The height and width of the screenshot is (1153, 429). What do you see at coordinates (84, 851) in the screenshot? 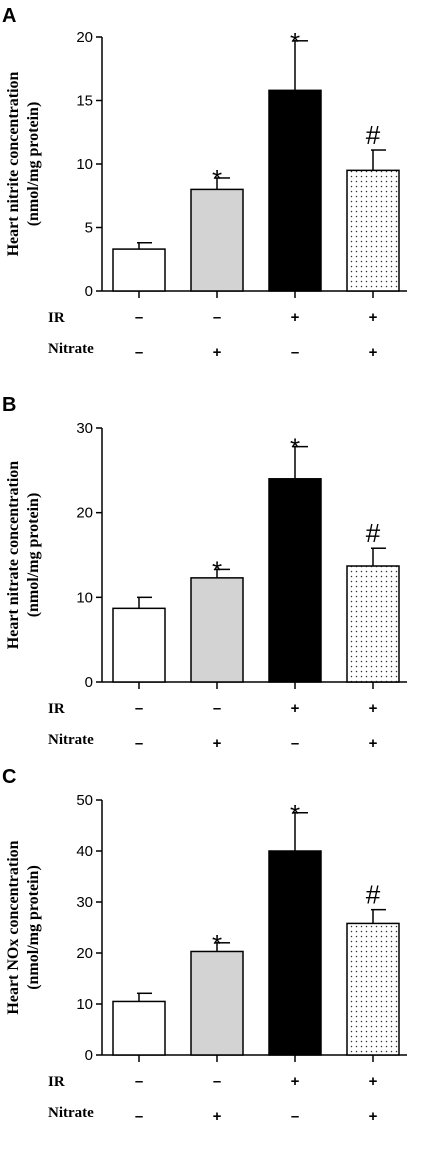
I see `y-tick-label: 40` at bounding box center [84, 851].